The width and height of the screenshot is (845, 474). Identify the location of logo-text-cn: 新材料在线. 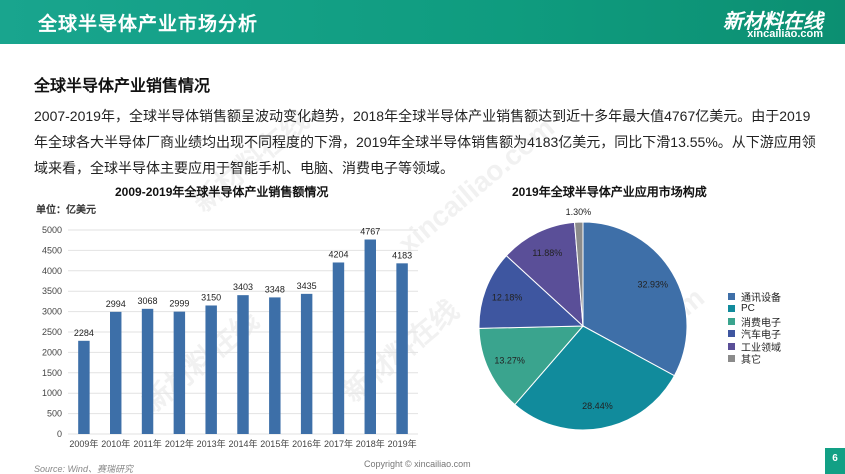
(773, 22).